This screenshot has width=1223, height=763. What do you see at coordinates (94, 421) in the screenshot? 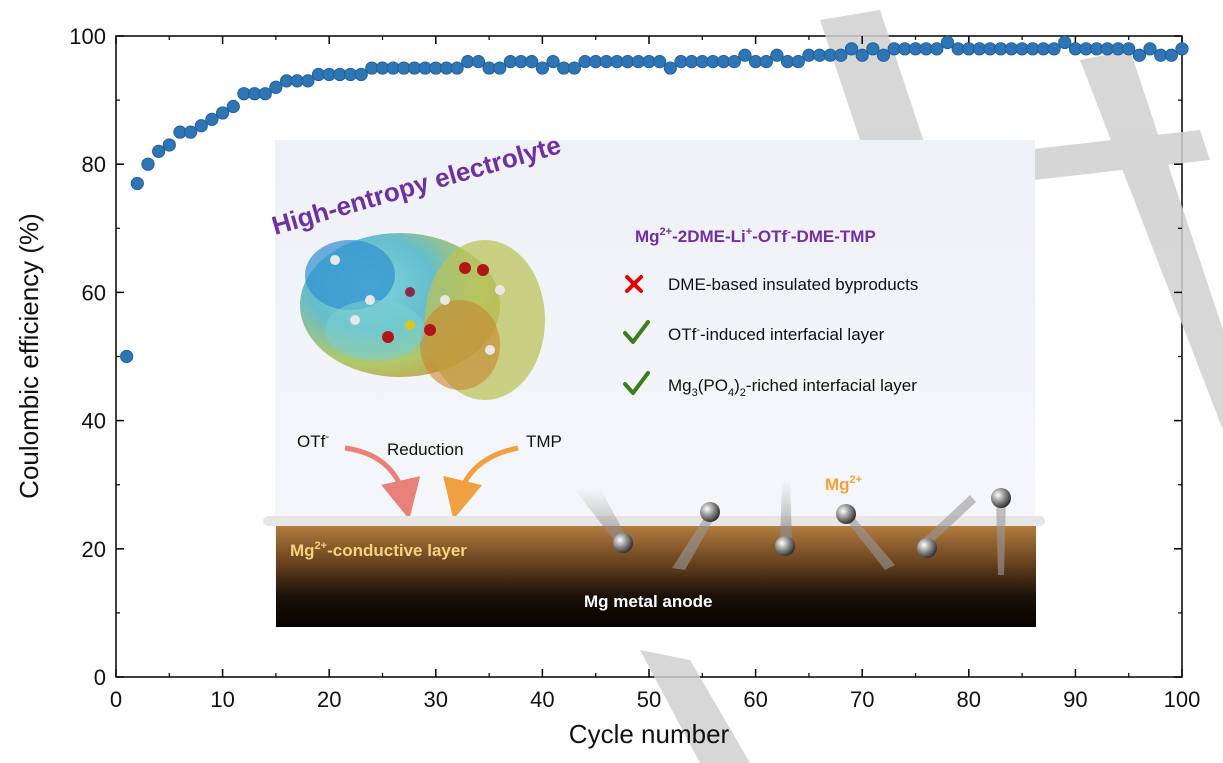
I see `y-tick-label: 40` at bounding box center [94, 421].